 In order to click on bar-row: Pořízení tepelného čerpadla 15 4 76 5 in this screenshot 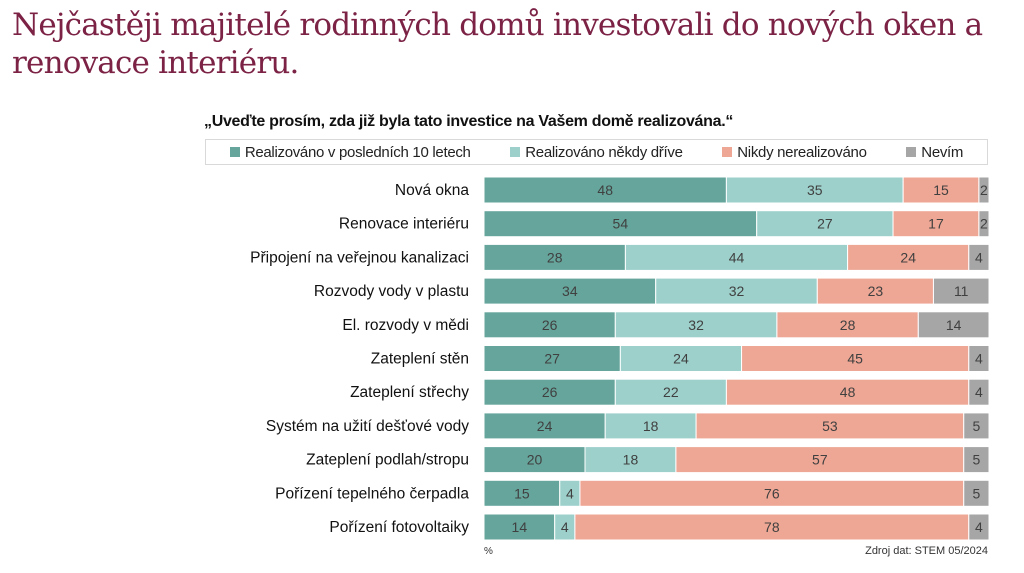, I will do `click(632, 493)`.